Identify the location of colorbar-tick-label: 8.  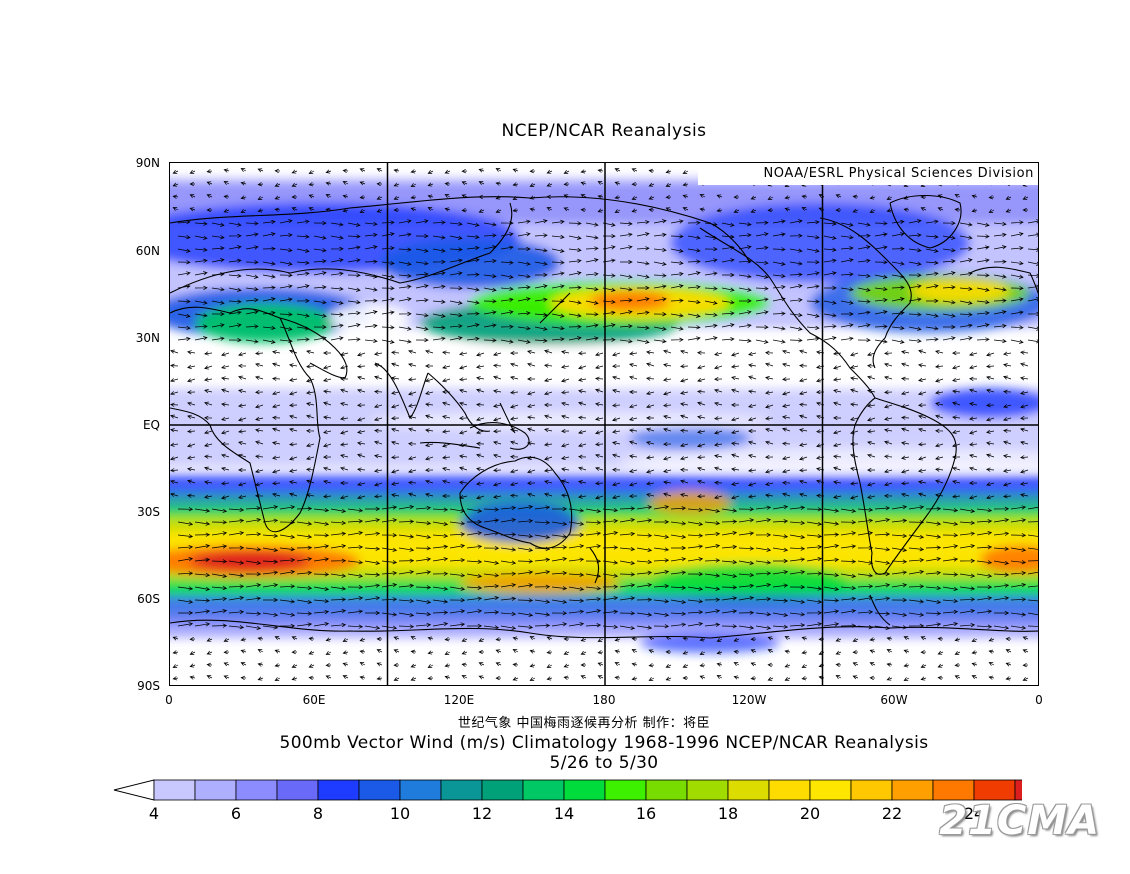
(318, 813).